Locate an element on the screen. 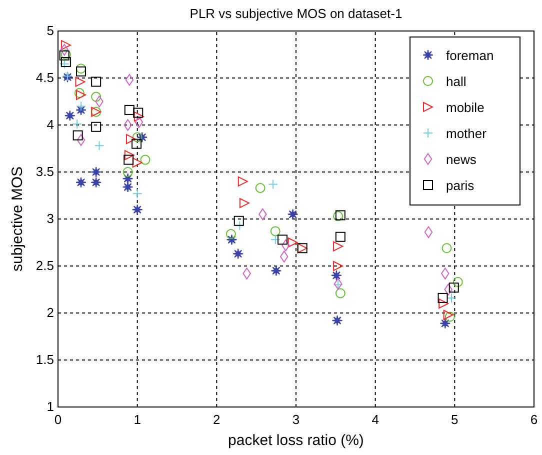 Image resolution: width=542 pixels, height=455 pixels. legend-label: foreman is located at coordinates (470, 55).